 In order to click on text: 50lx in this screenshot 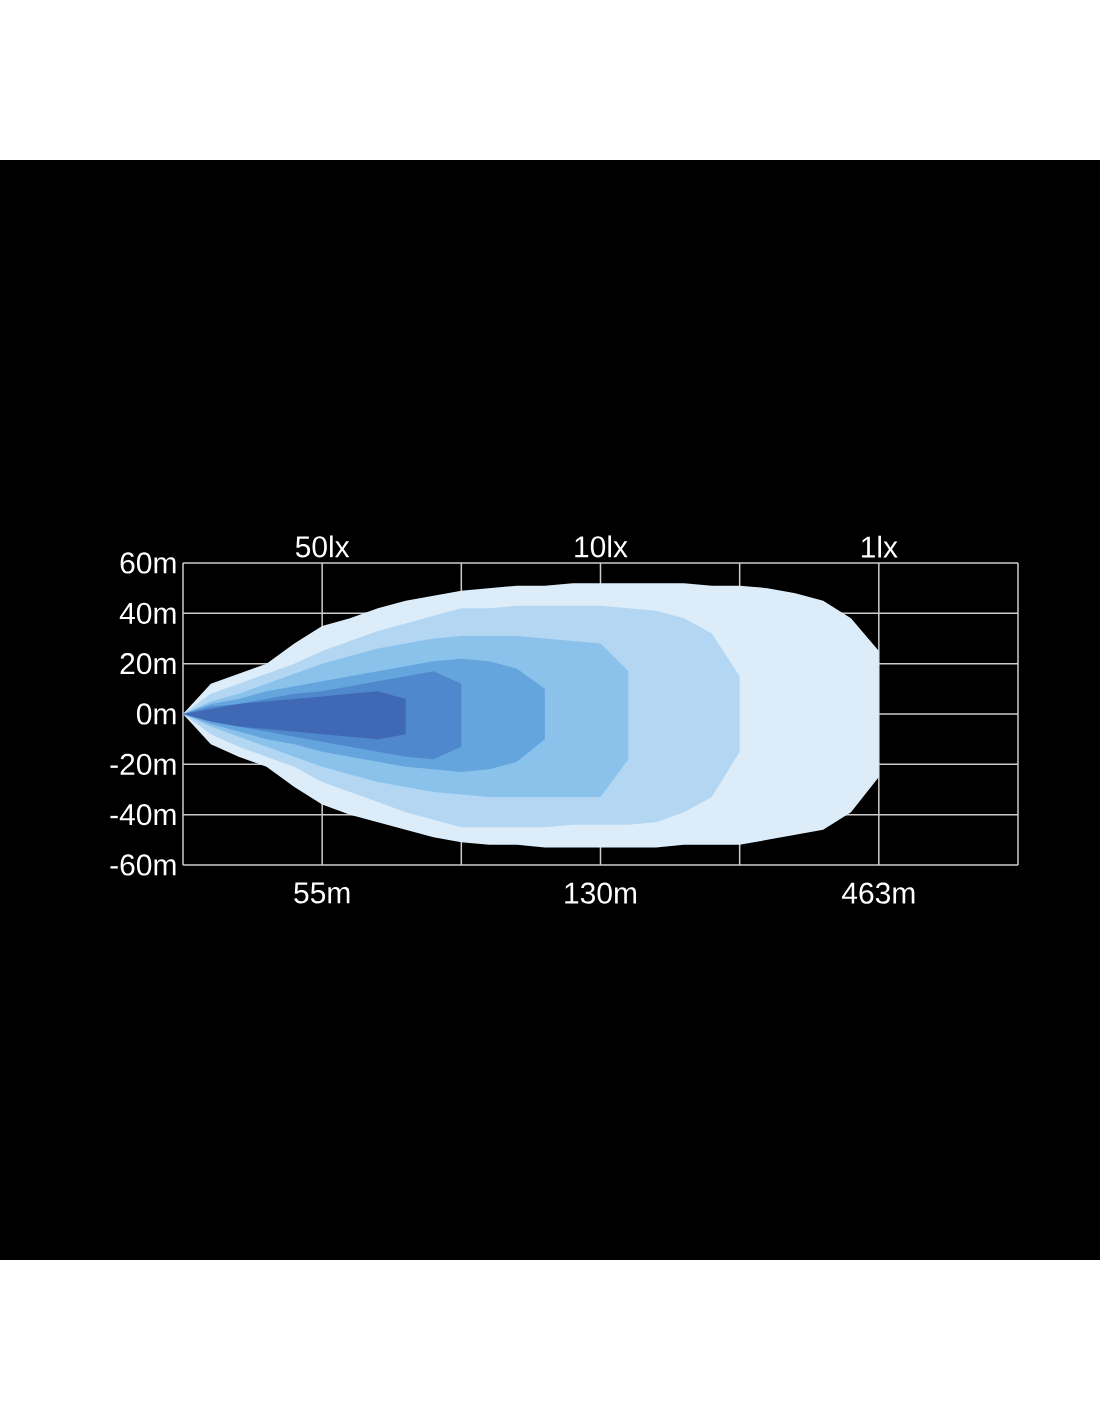, I will do `click(322, 546)`.